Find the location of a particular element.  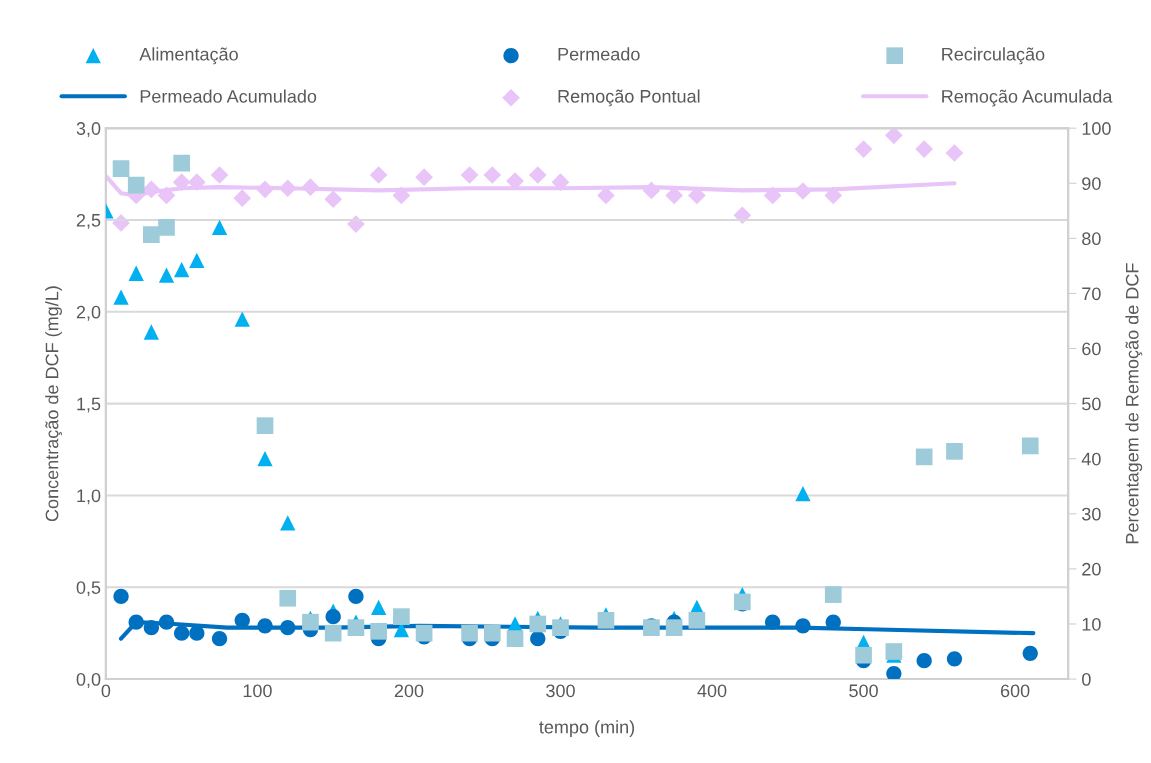

legend-label: Remoção Acumulada is located at coordinates (1027, 98).